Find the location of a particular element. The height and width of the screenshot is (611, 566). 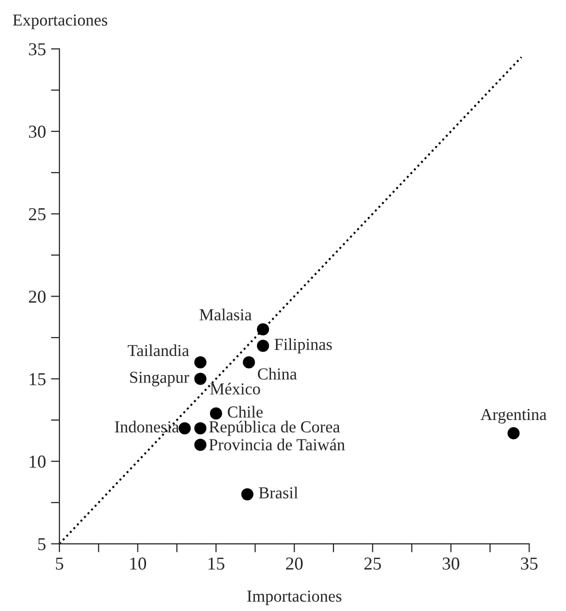

series-label: Malasia is located at coordinates (226, 314).